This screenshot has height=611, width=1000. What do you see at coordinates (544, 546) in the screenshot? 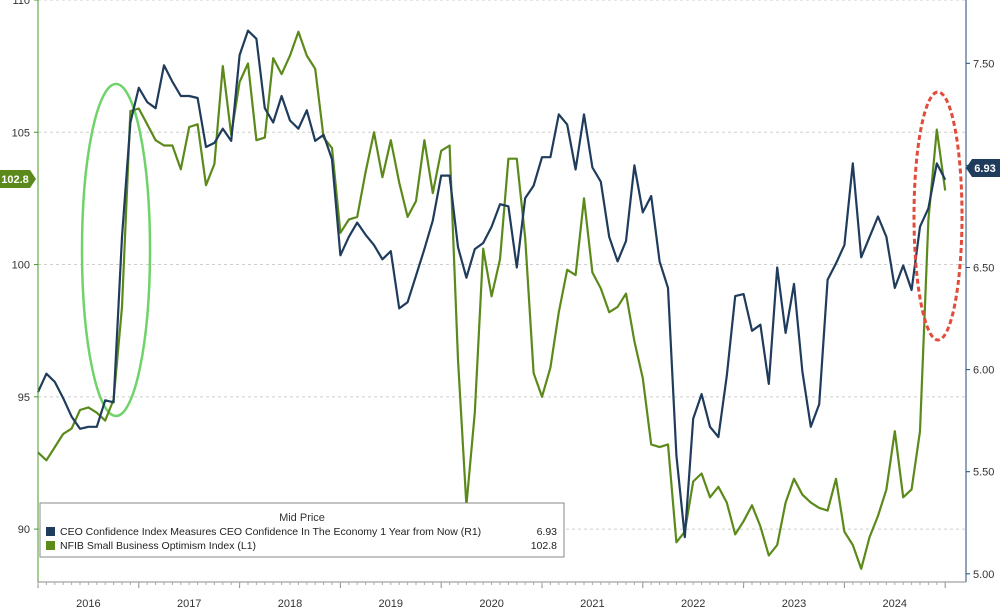
I see `legend-value-nfib: 102.8` at bounding box center [544, 546].